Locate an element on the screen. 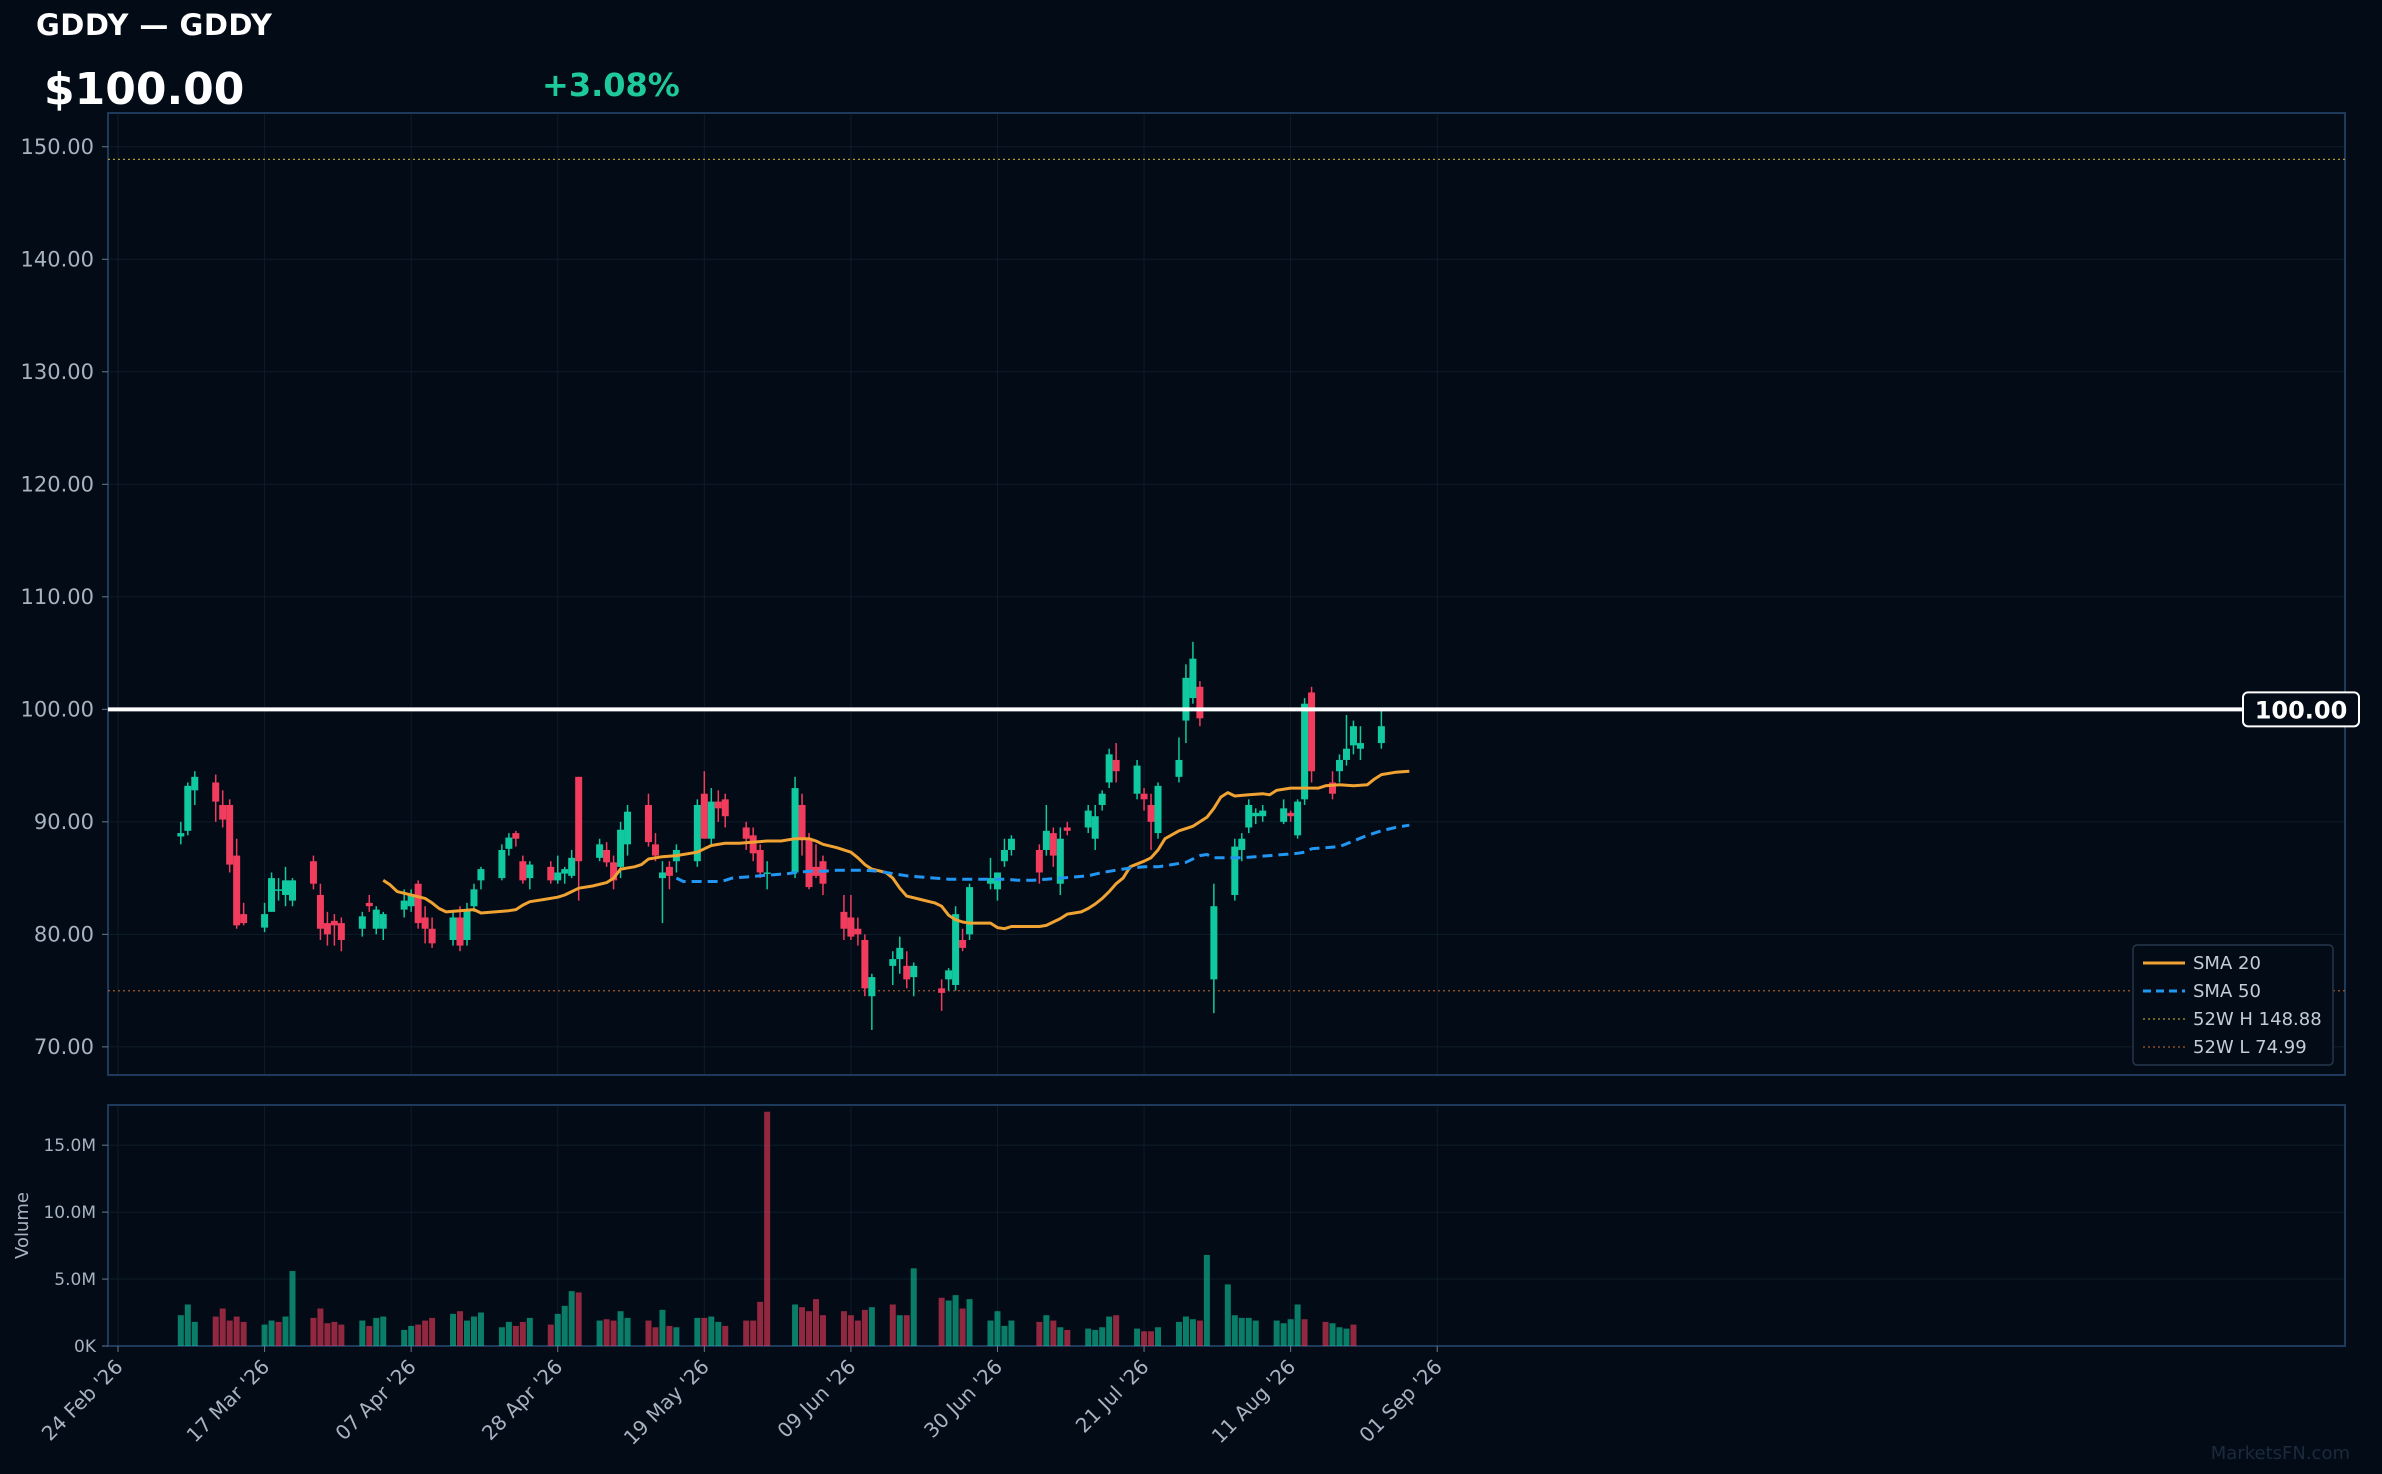 The height and width of the screenshot is (1474, 2382). legend-label: 52W L 74.99 is located at coordinates (2250, 1047).